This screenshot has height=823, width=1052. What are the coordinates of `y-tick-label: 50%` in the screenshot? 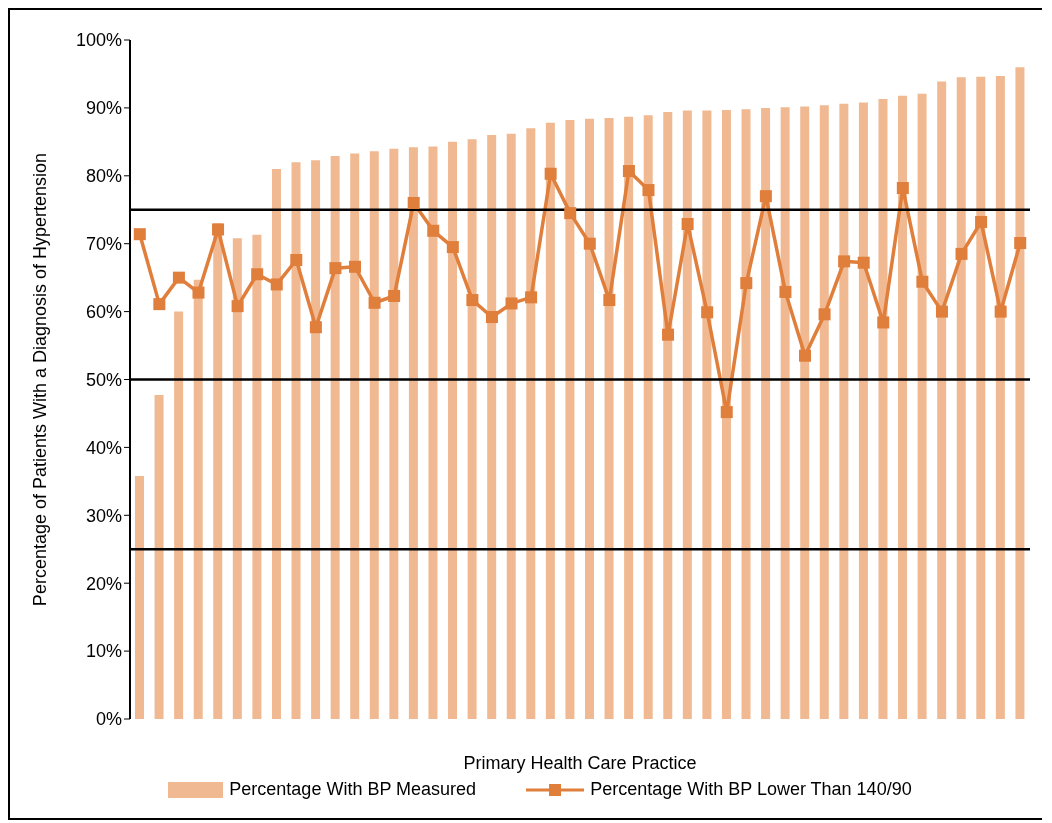 It's located at (103, 379).